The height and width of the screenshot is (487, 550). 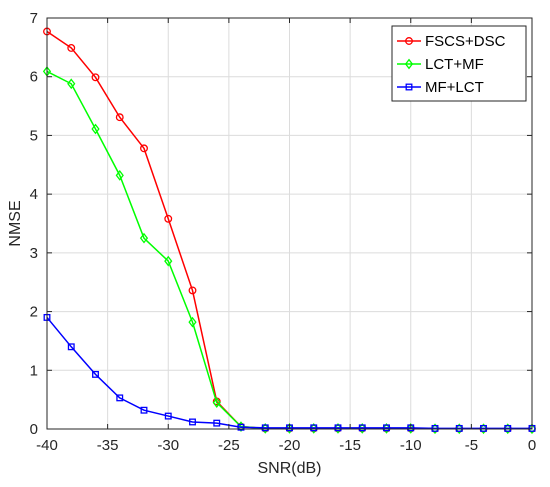 I want to click on legend-items: FSCS+DSC LCT+MF MF+LCT, so click(x=451, y=64).